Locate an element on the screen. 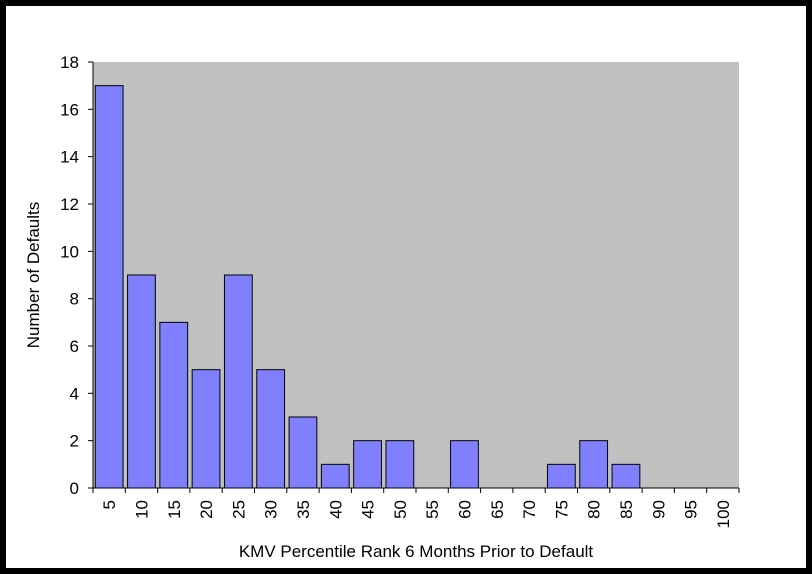  x-tick-label: 65 is located at coordinates (497, 509).